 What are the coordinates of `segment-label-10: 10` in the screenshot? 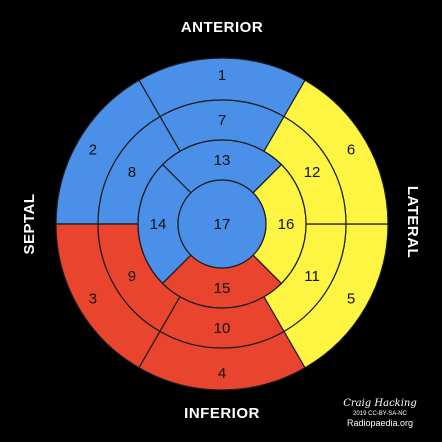 It's located at (222, 328).